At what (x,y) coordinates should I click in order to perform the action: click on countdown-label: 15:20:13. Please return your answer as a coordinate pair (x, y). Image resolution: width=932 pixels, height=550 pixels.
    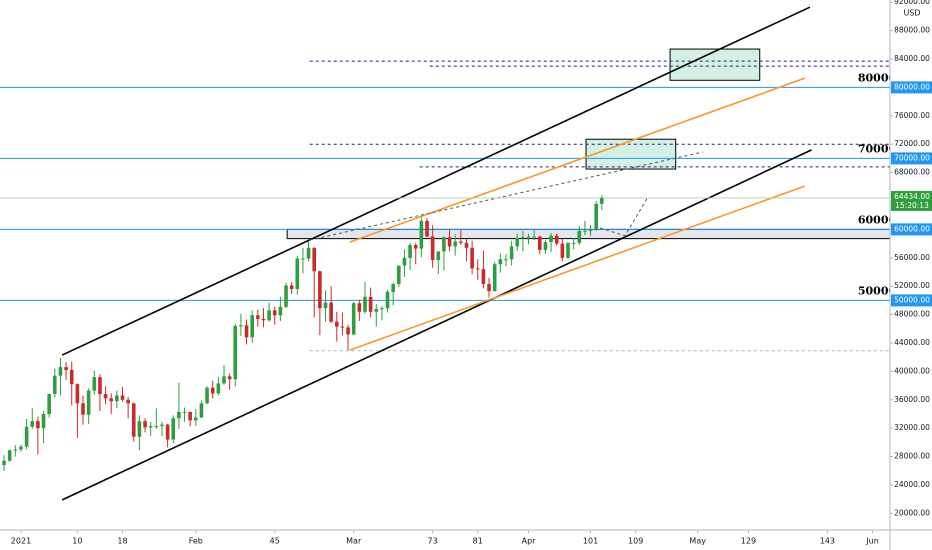
    Looking at the image, I should click on (912, 205).